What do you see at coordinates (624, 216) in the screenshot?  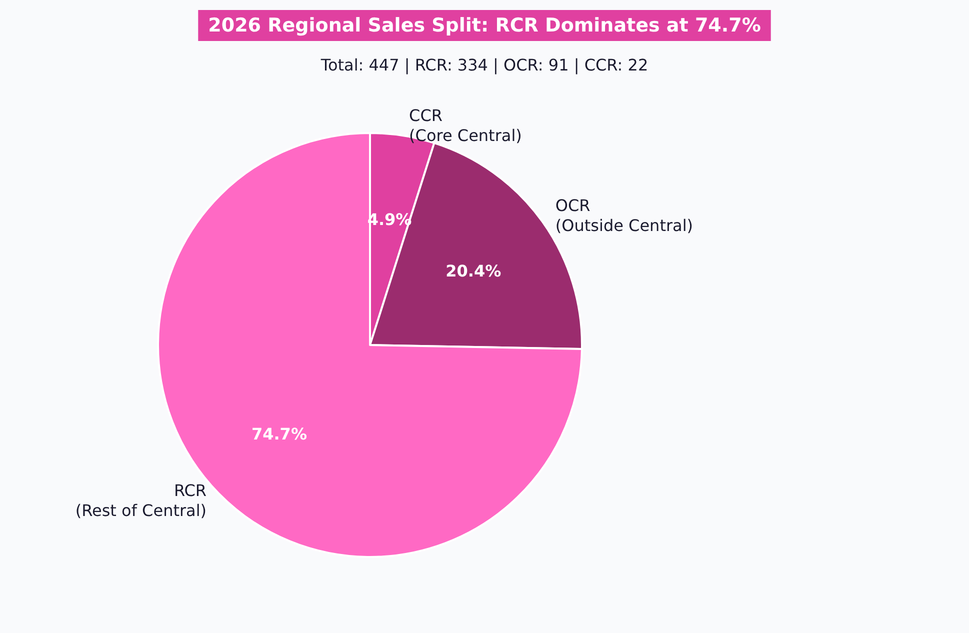 I see `slice-label: OCR (Outside Central)` at bounding box center [624, 216].